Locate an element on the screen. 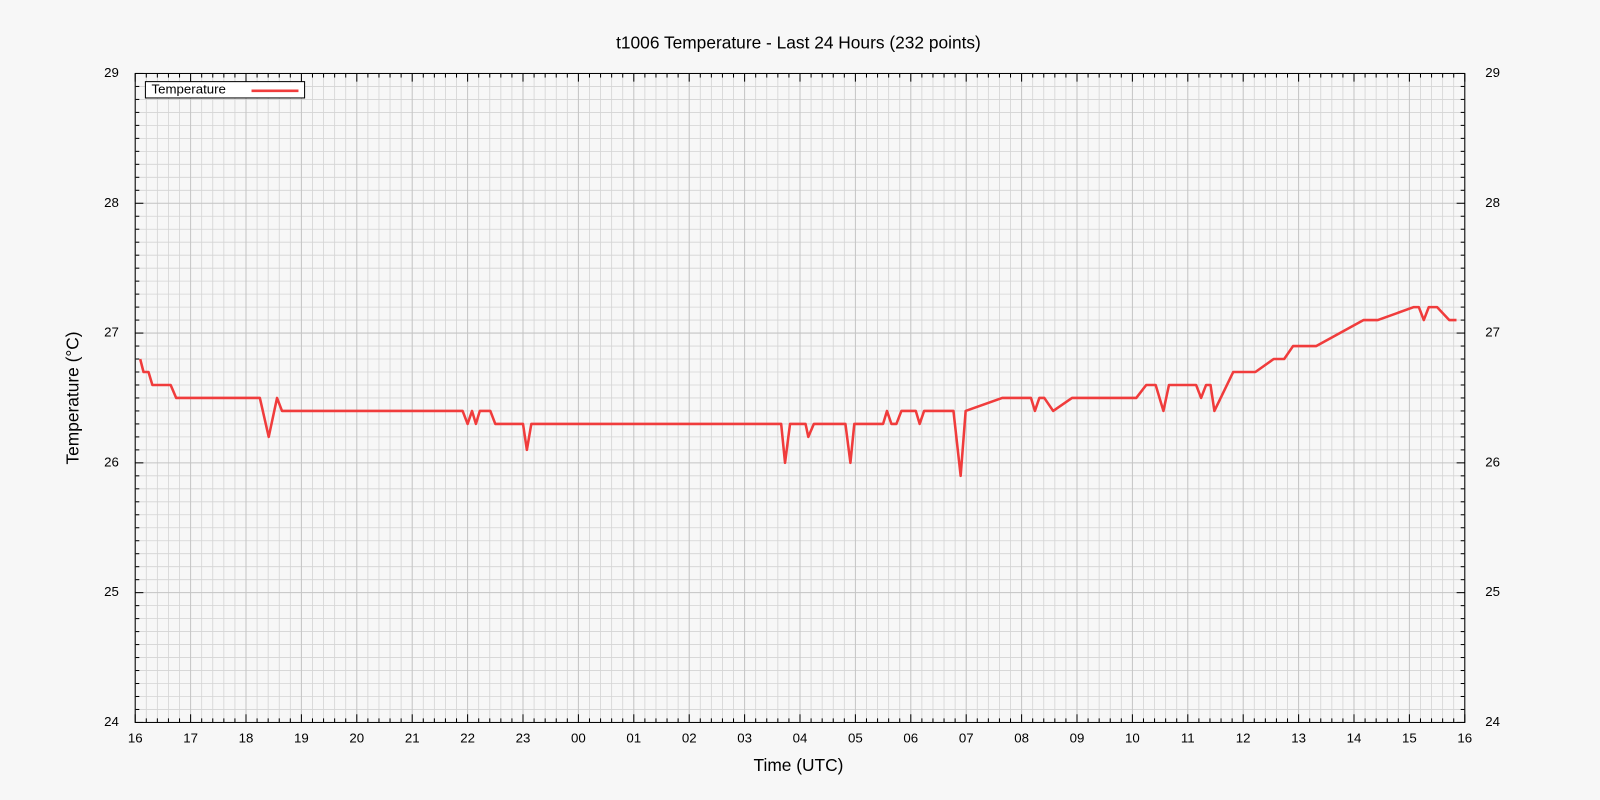 Image resolution: width=1600 pixels, height=800 pixels. y-tick-label: 27 is located at coordinates (111, 332).